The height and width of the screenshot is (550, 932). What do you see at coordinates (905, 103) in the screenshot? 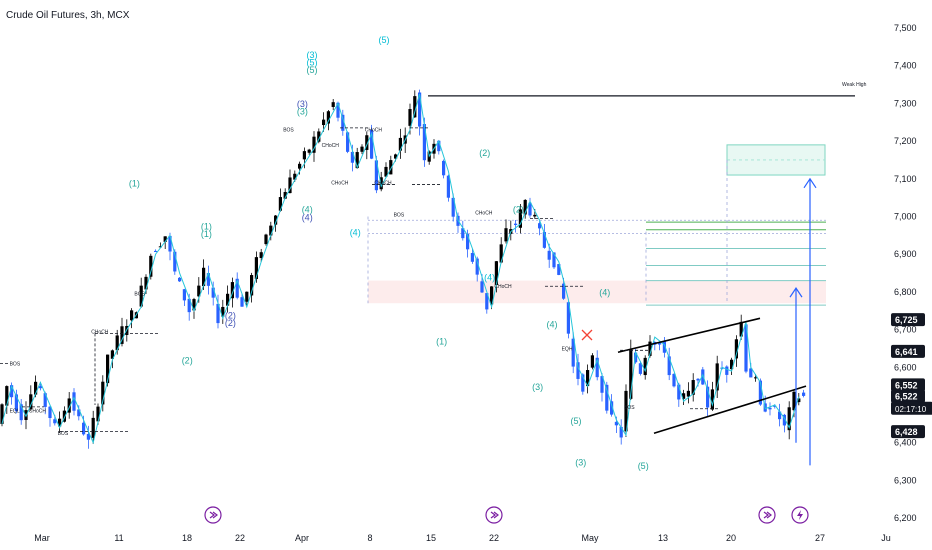
I see `y-tick-label: 7,300` at bounding box center [905, 103].